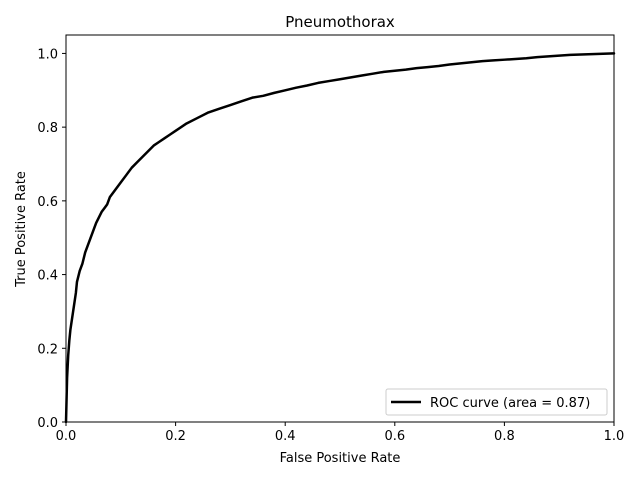  I want to click on x-axis-label: False Positive Rate, so click(340, 458).